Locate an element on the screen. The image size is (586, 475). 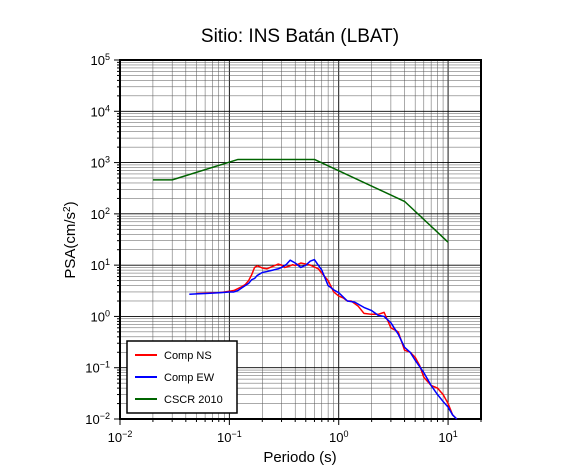
y-axis-label-exponent: 2 is located at coordinates (67, 209).